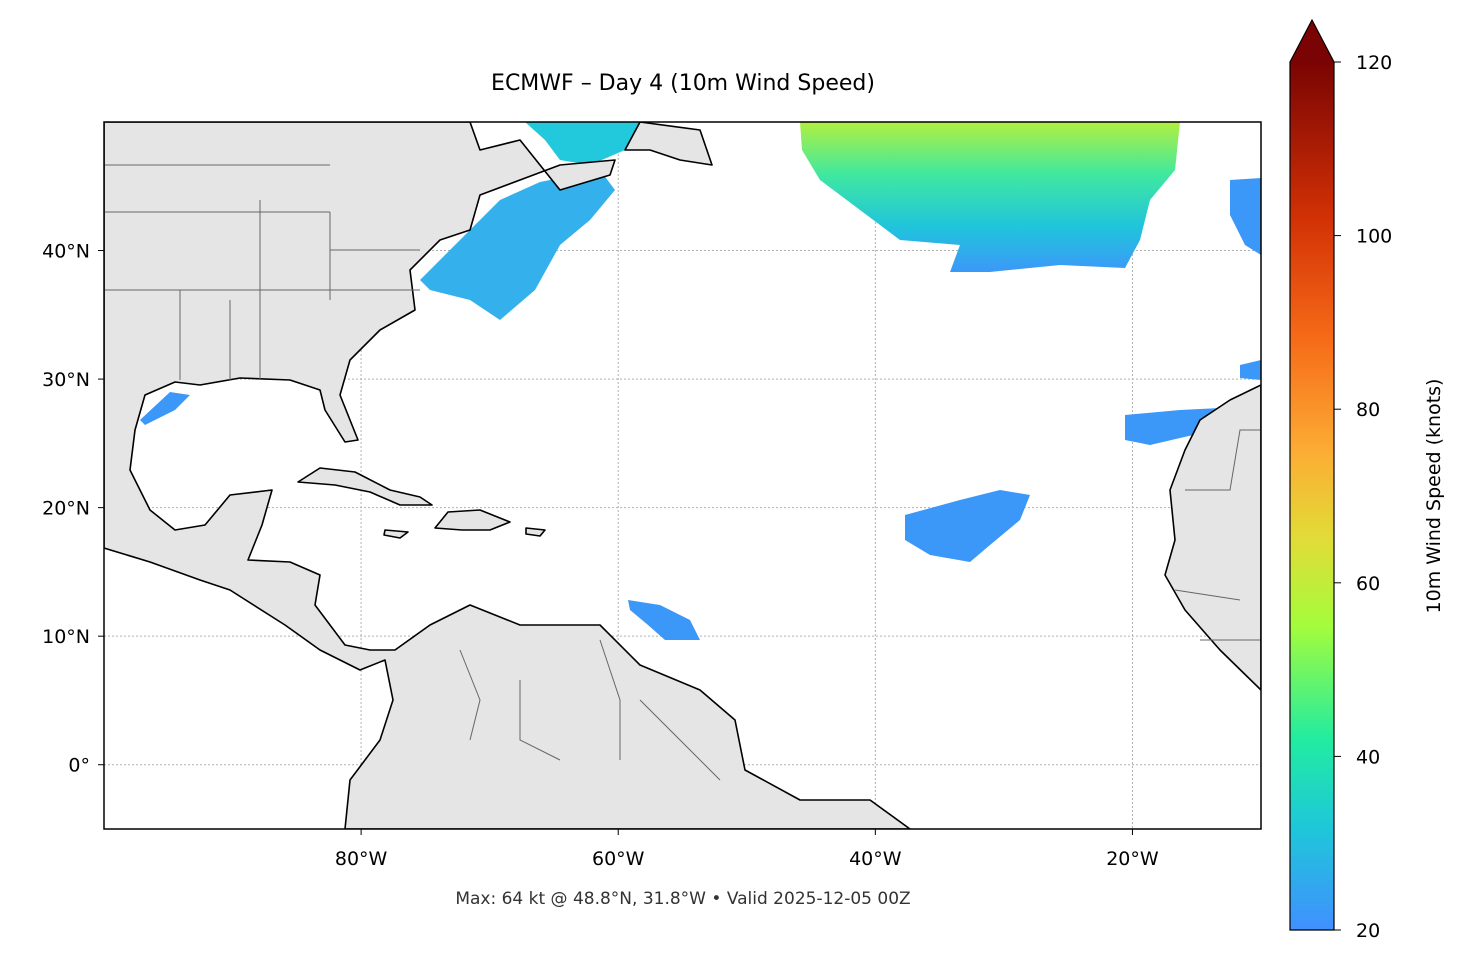 The image size is (1466, 973). I want to click on colorbar-tick-label: 80, so click(1368, 410).